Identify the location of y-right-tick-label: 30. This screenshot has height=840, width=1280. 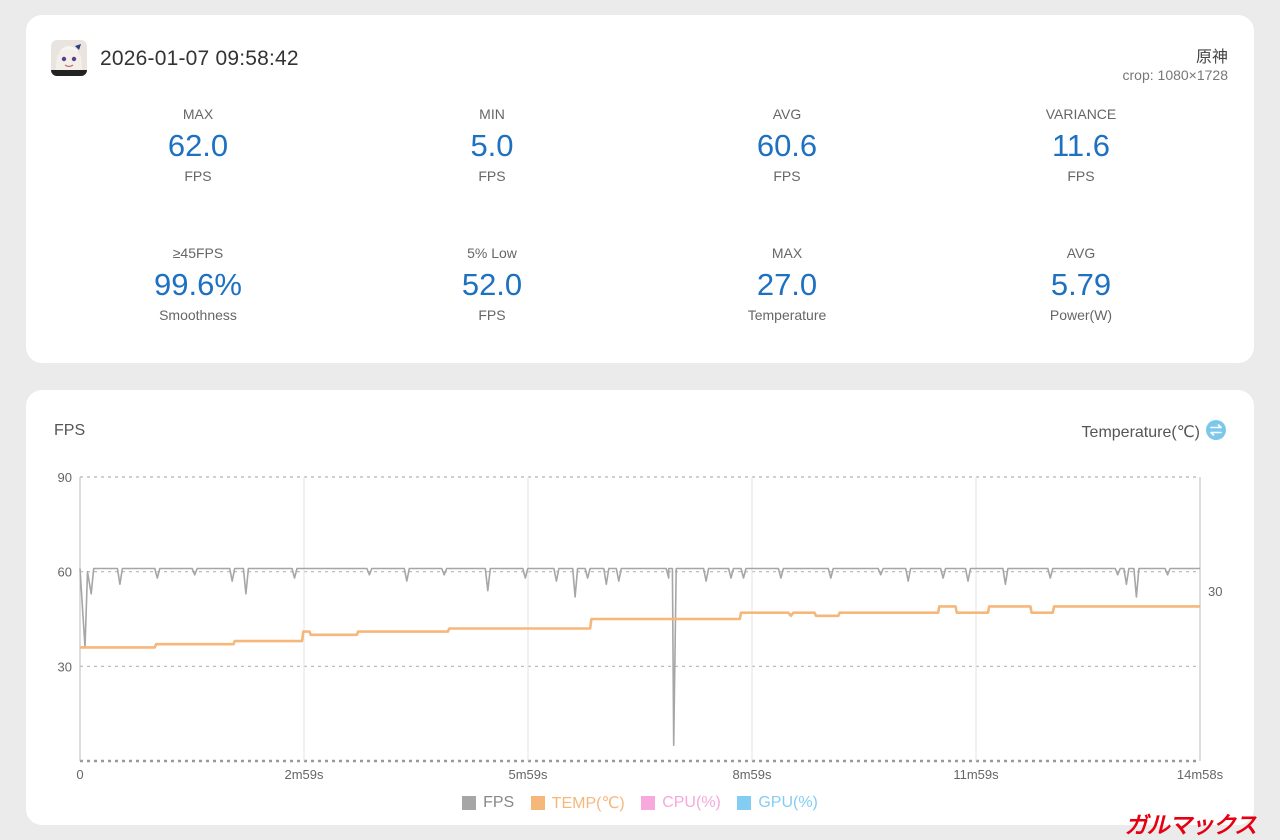
(1215, 591).